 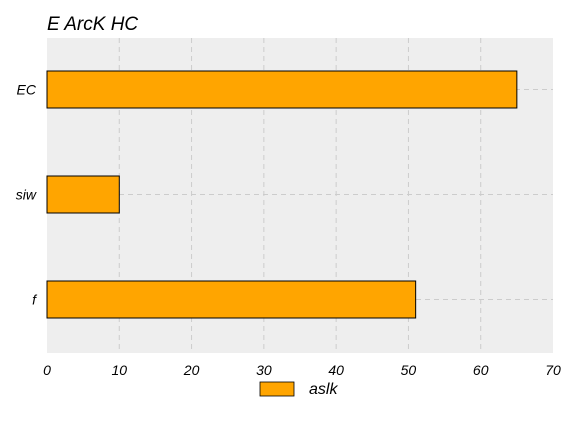 What do you see at coordinates (47, 370) in the screenshot?
I see `x-tick-label: 0` at bounding box center [47, 370].